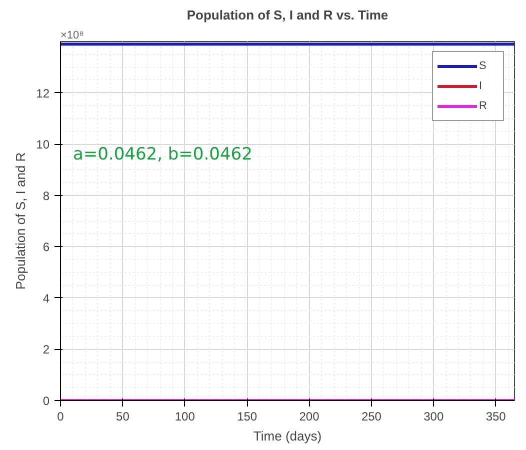  Describe the element at coordinates (46, 247) in the screenshot. I see `y-tick-label: 6` at that location.